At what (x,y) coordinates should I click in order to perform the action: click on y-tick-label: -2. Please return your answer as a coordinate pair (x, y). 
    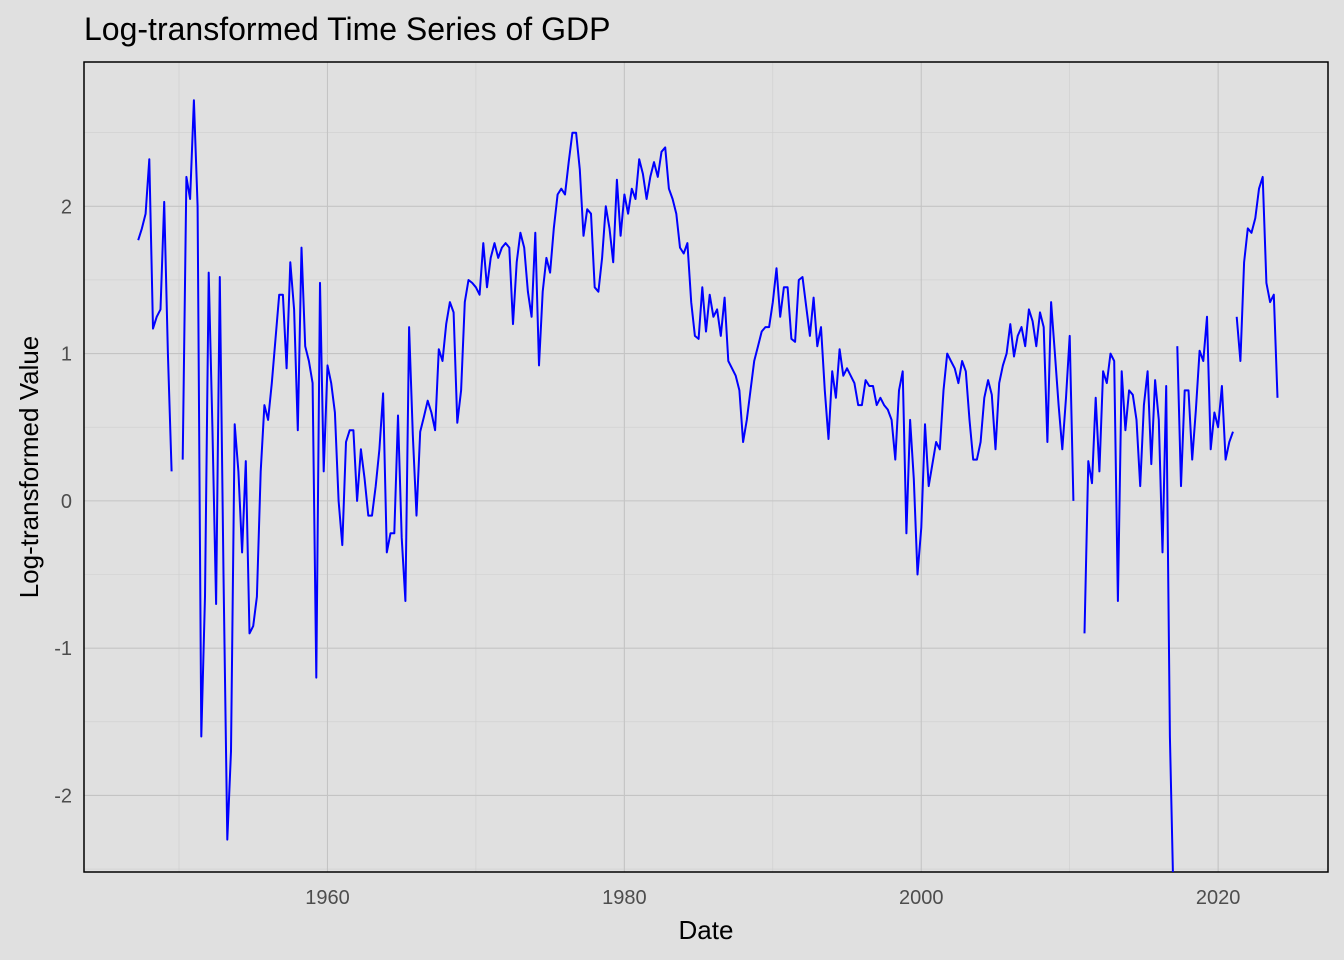
    Looking at the image, I should click on (63, 796).